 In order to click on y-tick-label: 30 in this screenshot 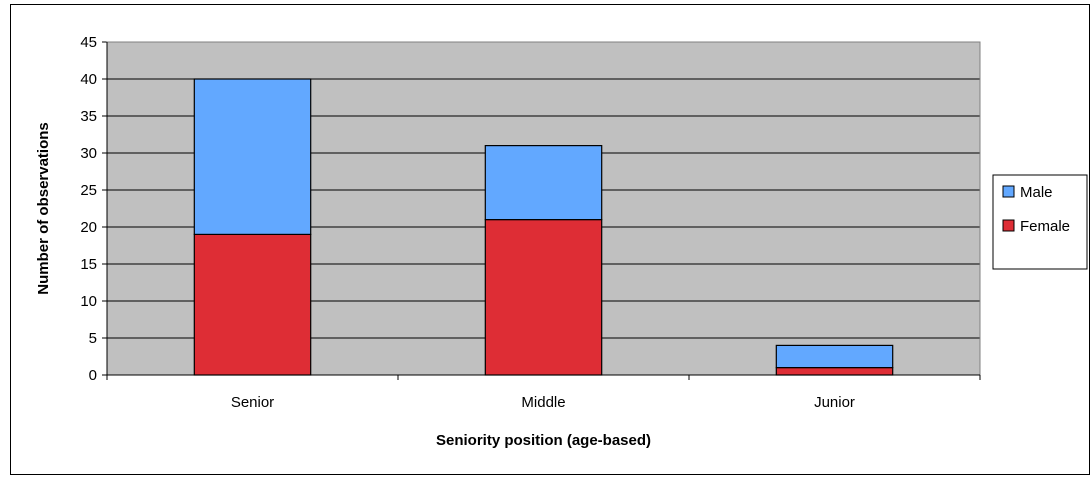, I will do `click(88, 153)`.